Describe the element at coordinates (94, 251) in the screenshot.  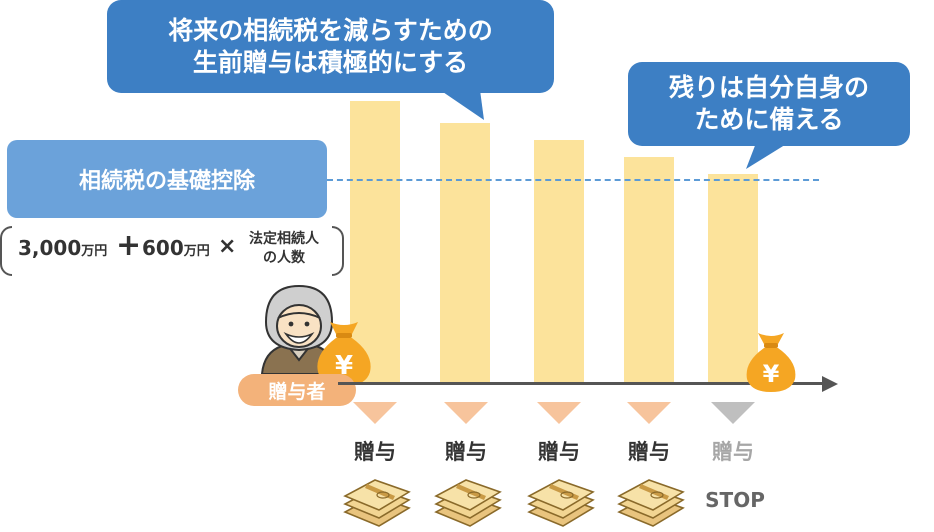
I see `base-unit: 万円` at that location.